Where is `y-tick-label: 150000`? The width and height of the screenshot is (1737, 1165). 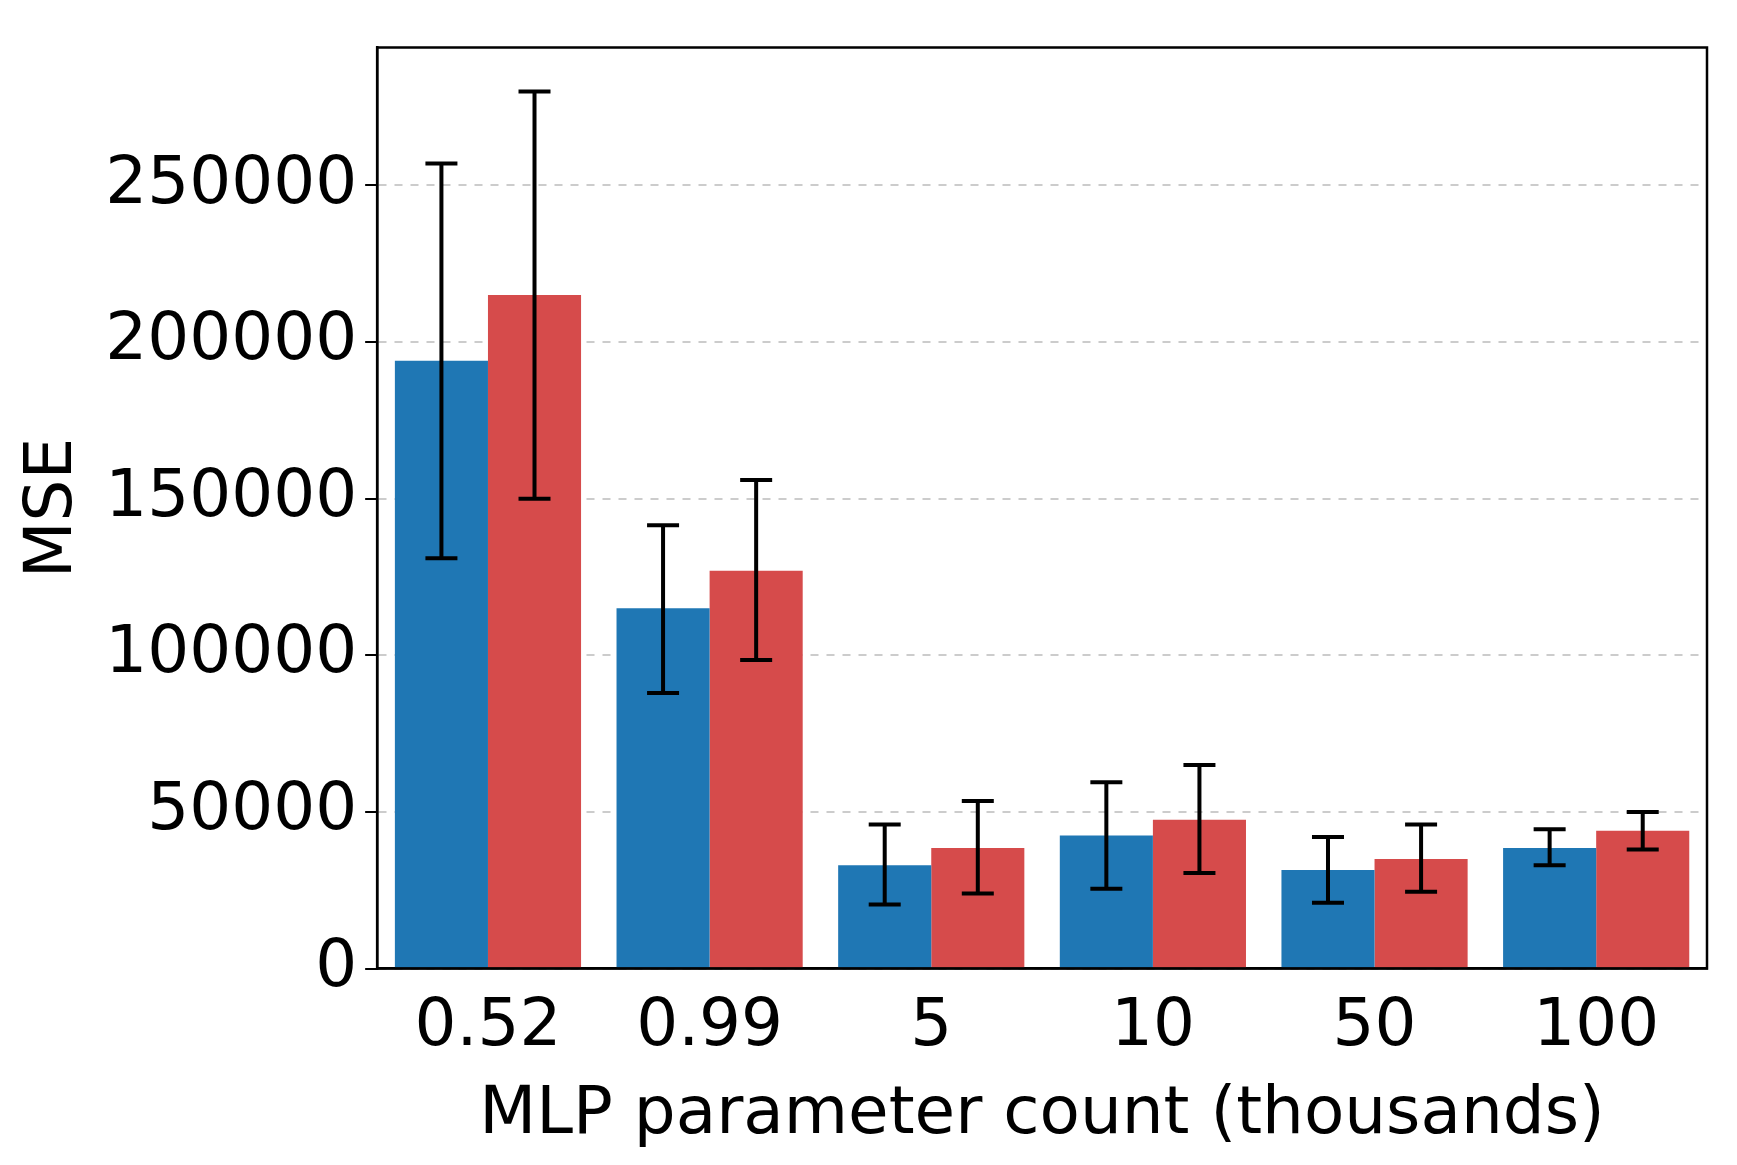
y-tick-label: 150000 is located at coordinates (231, 493).